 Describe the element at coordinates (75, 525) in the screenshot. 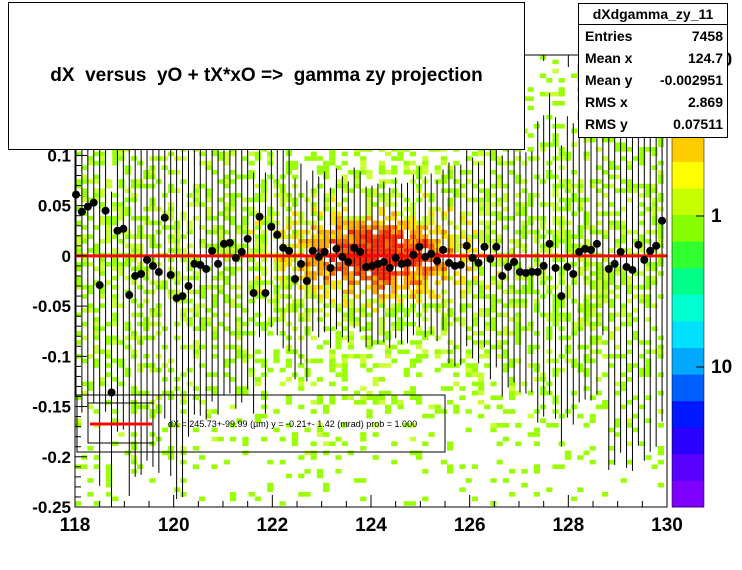

I see `x-tick-label: 118` at that location.